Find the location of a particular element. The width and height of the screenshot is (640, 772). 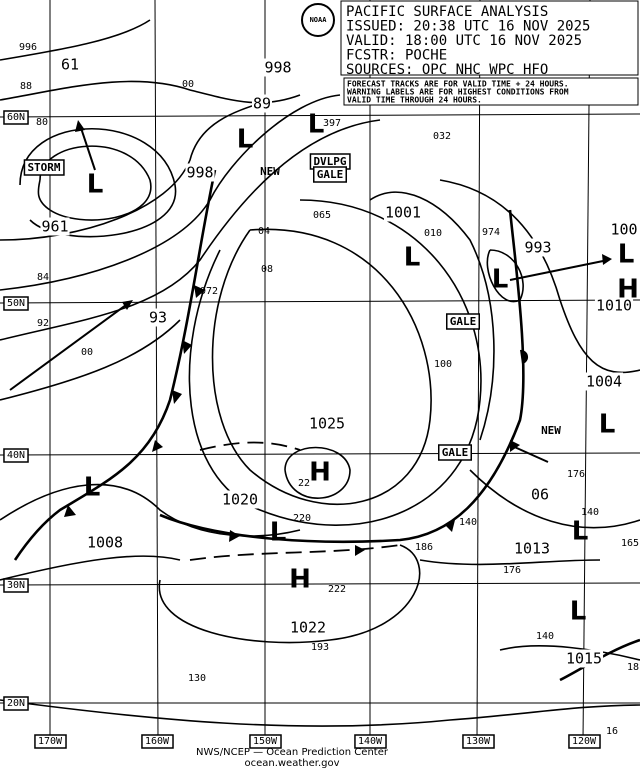

longitude-label: 140W is located at coordinates (370, 741).